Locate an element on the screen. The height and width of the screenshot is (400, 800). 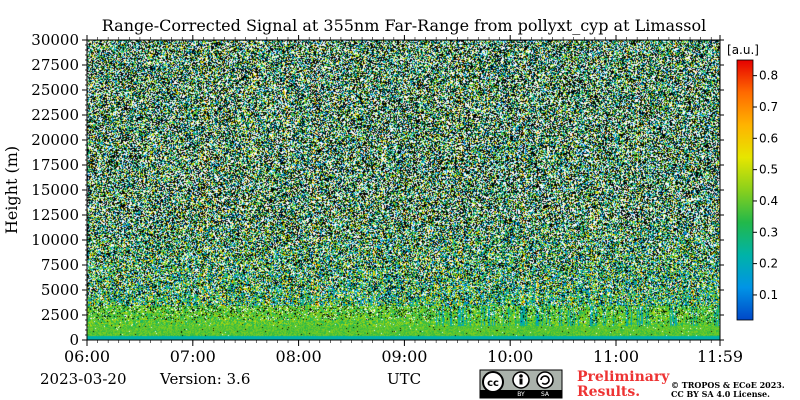
colorbar-tick-label: 0.8 is located at coordinates (768, 76).